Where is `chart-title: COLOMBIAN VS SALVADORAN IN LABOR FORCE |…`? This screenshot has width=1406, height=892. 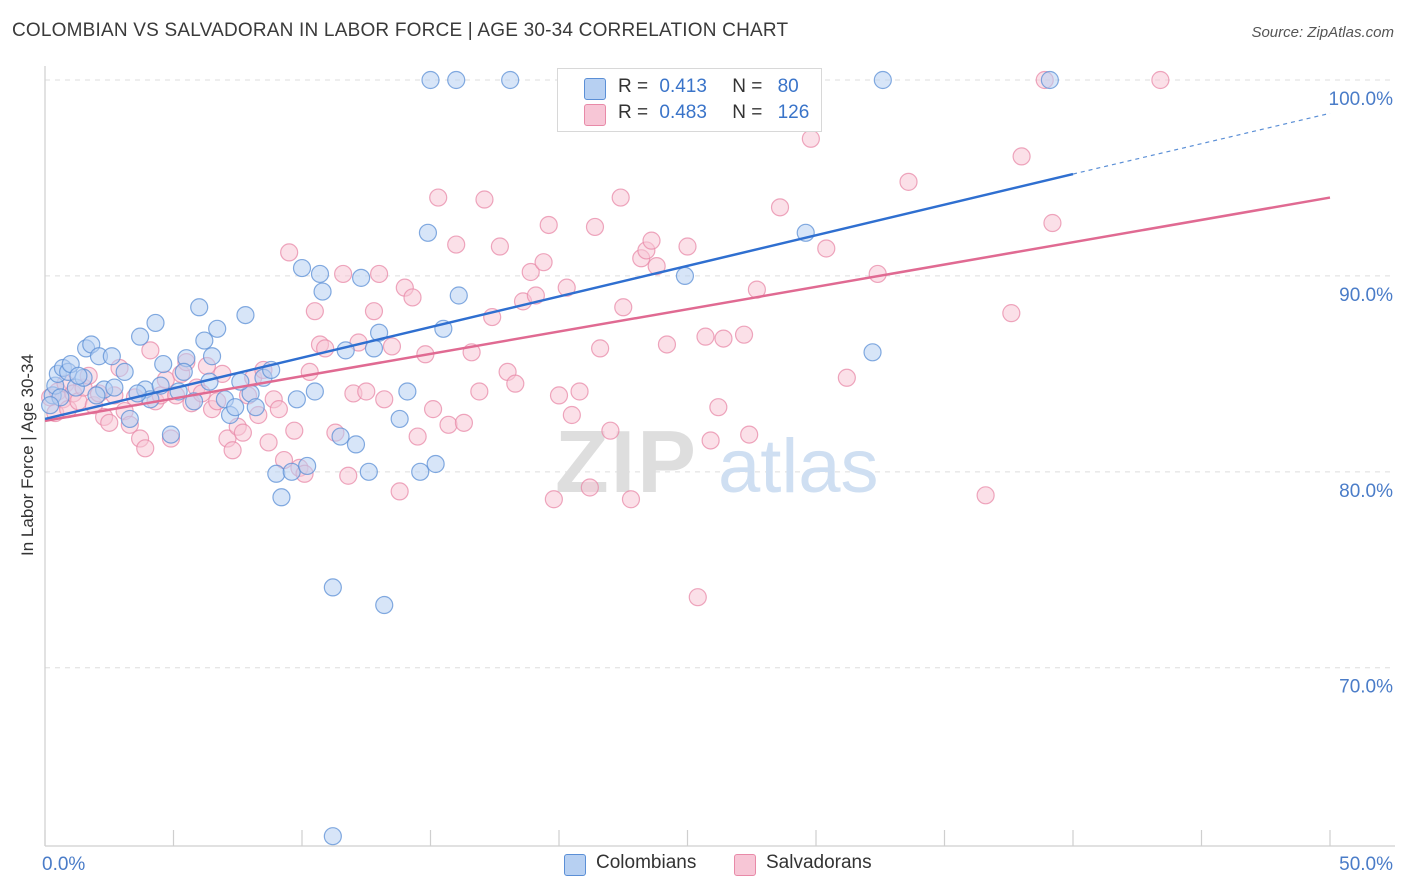 chart-title: COLOMBIAN VS SALVADORAN IN LABOR FORCE |… is located at coordinates (400, 30).